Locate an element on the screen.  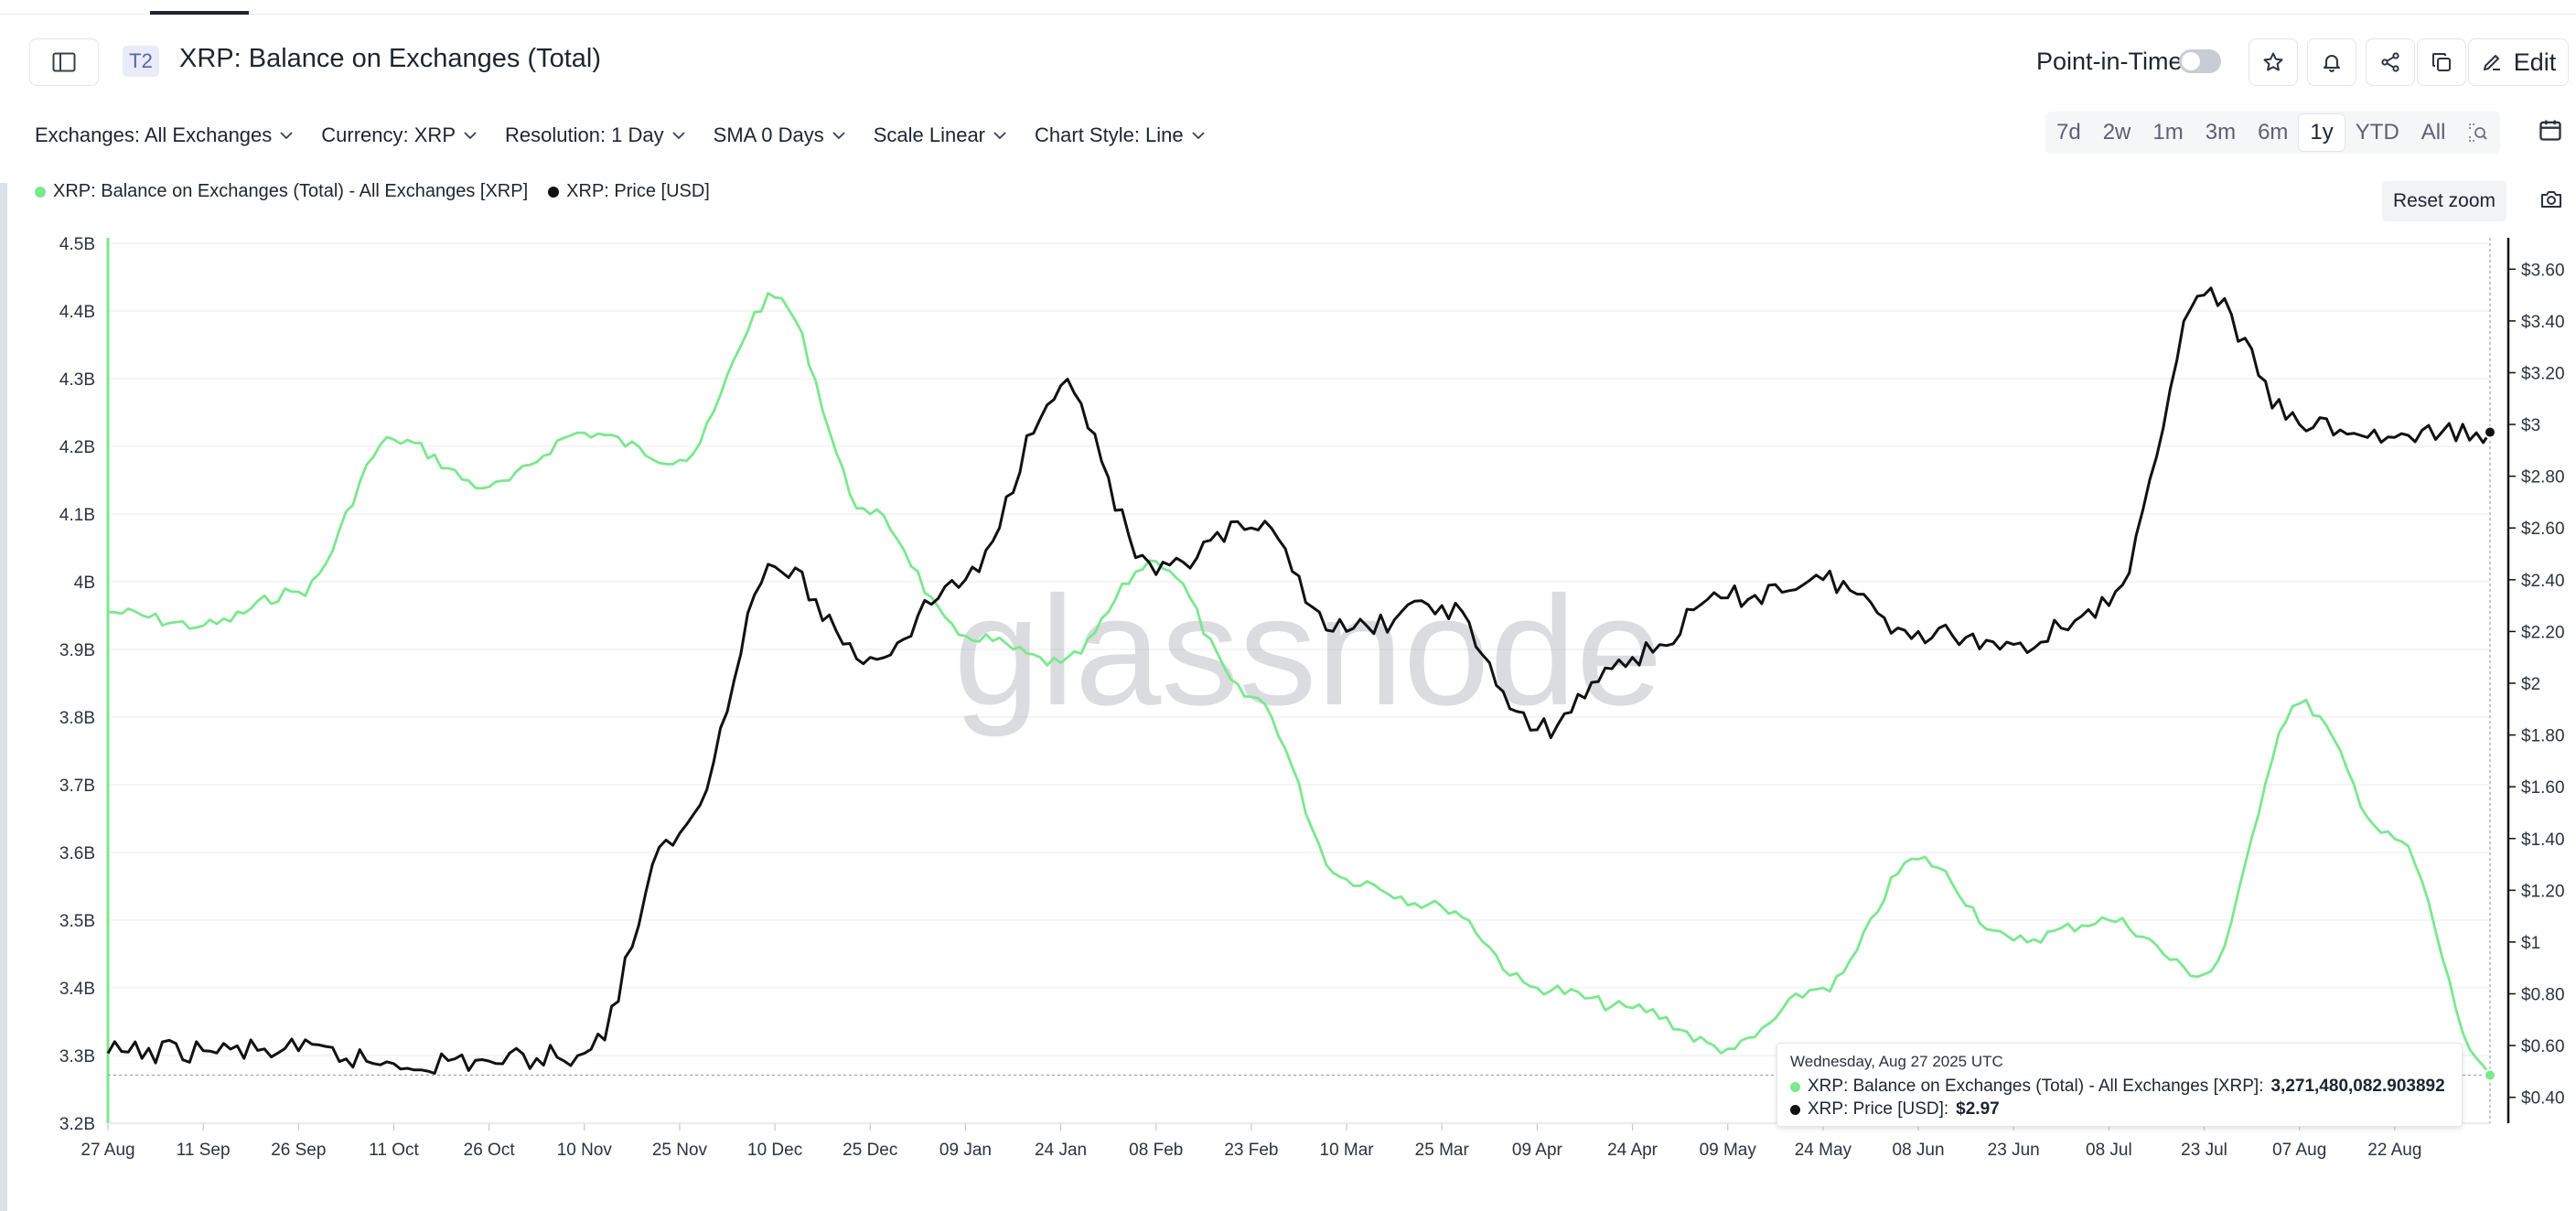
time-range-selector: 7d 2w 1m 3m 6m 1y YTD All is located at coordinates (2273, 133).